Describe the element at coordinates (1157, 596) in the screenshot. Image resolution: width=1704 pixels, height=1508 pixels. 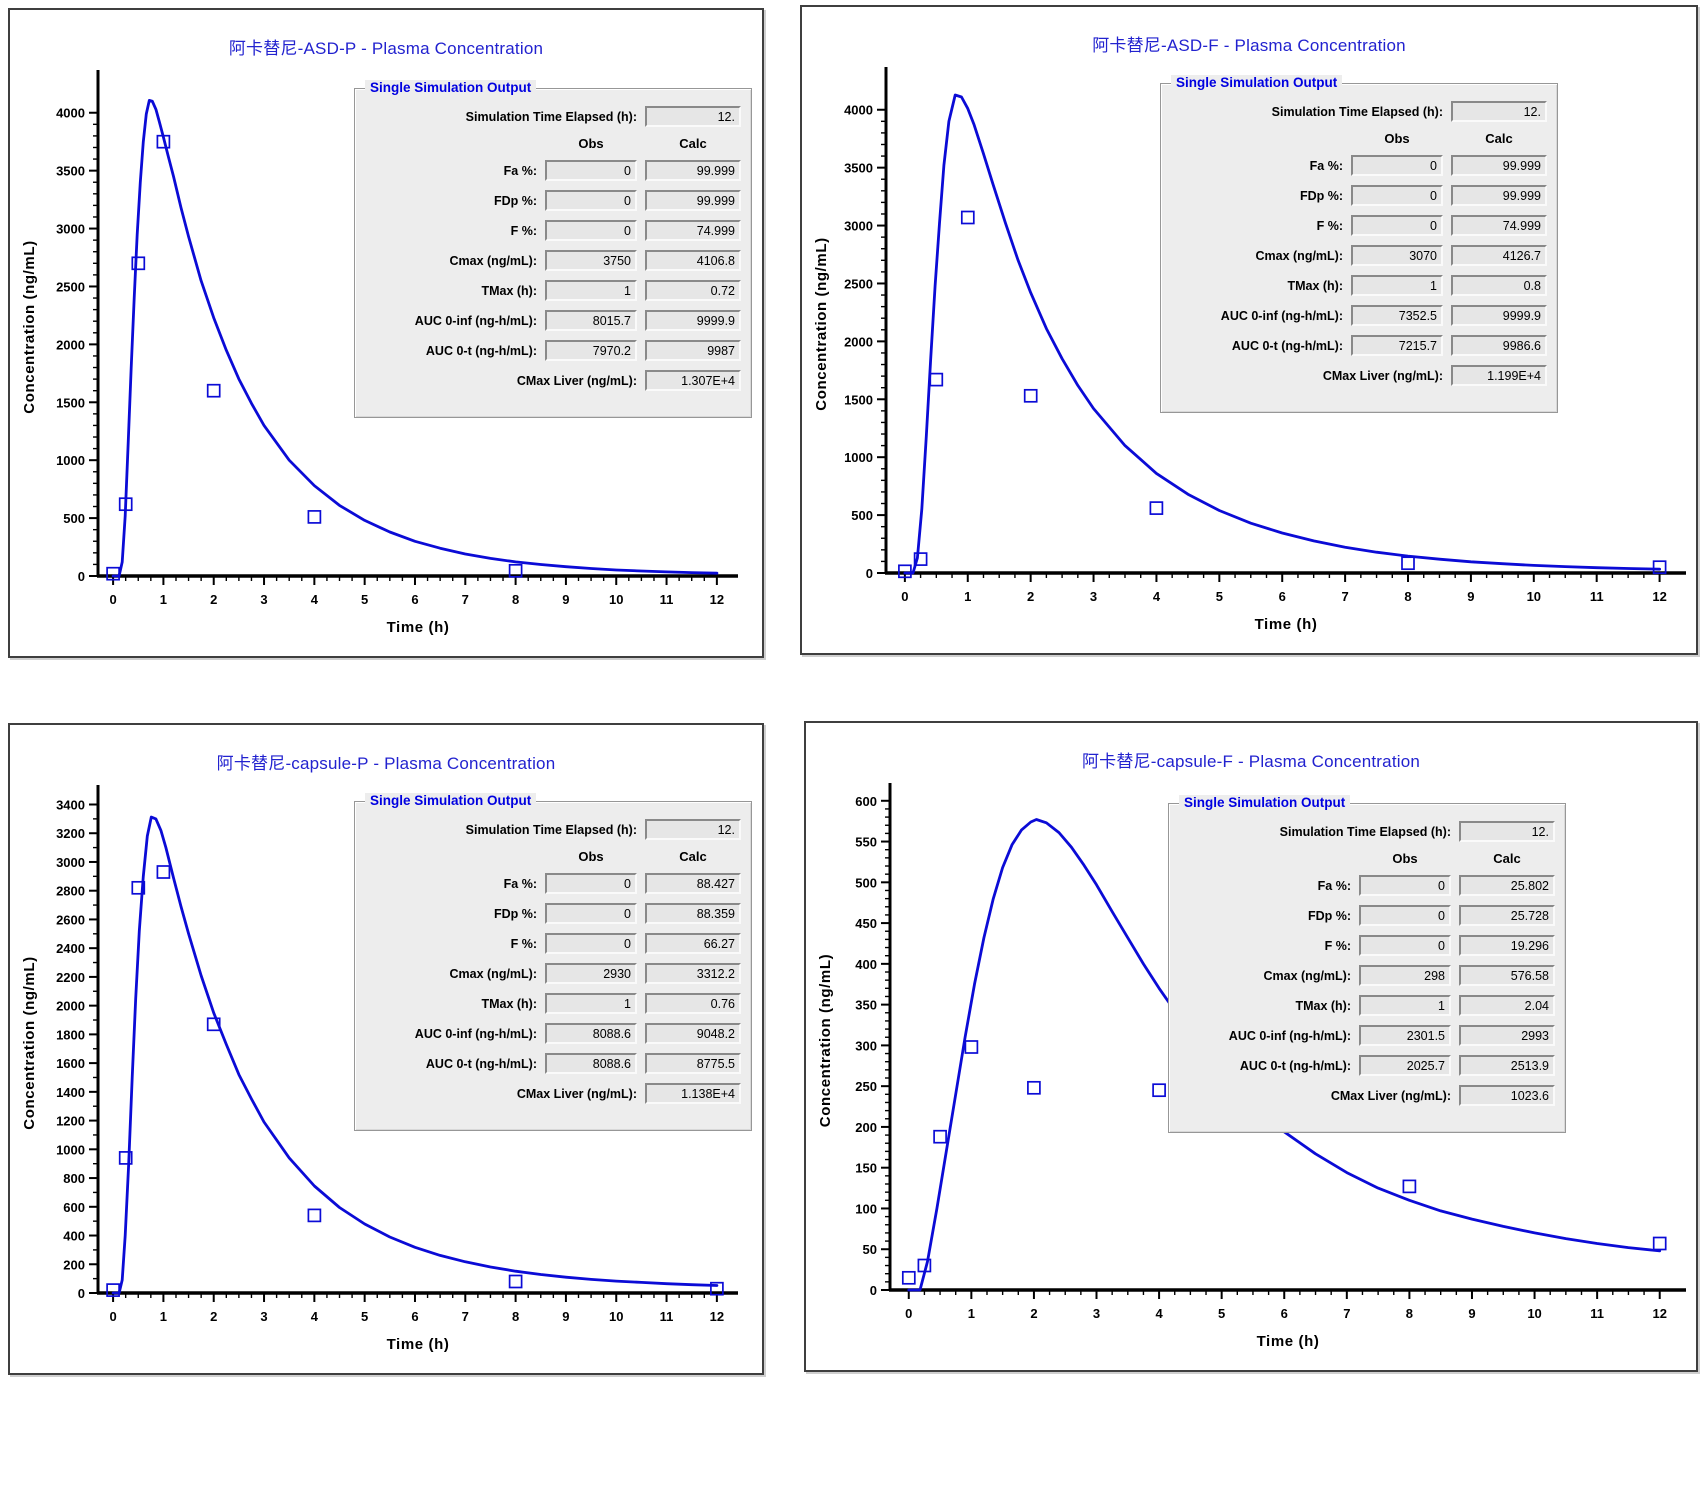
I see `x-tick-label: 4` at that location.